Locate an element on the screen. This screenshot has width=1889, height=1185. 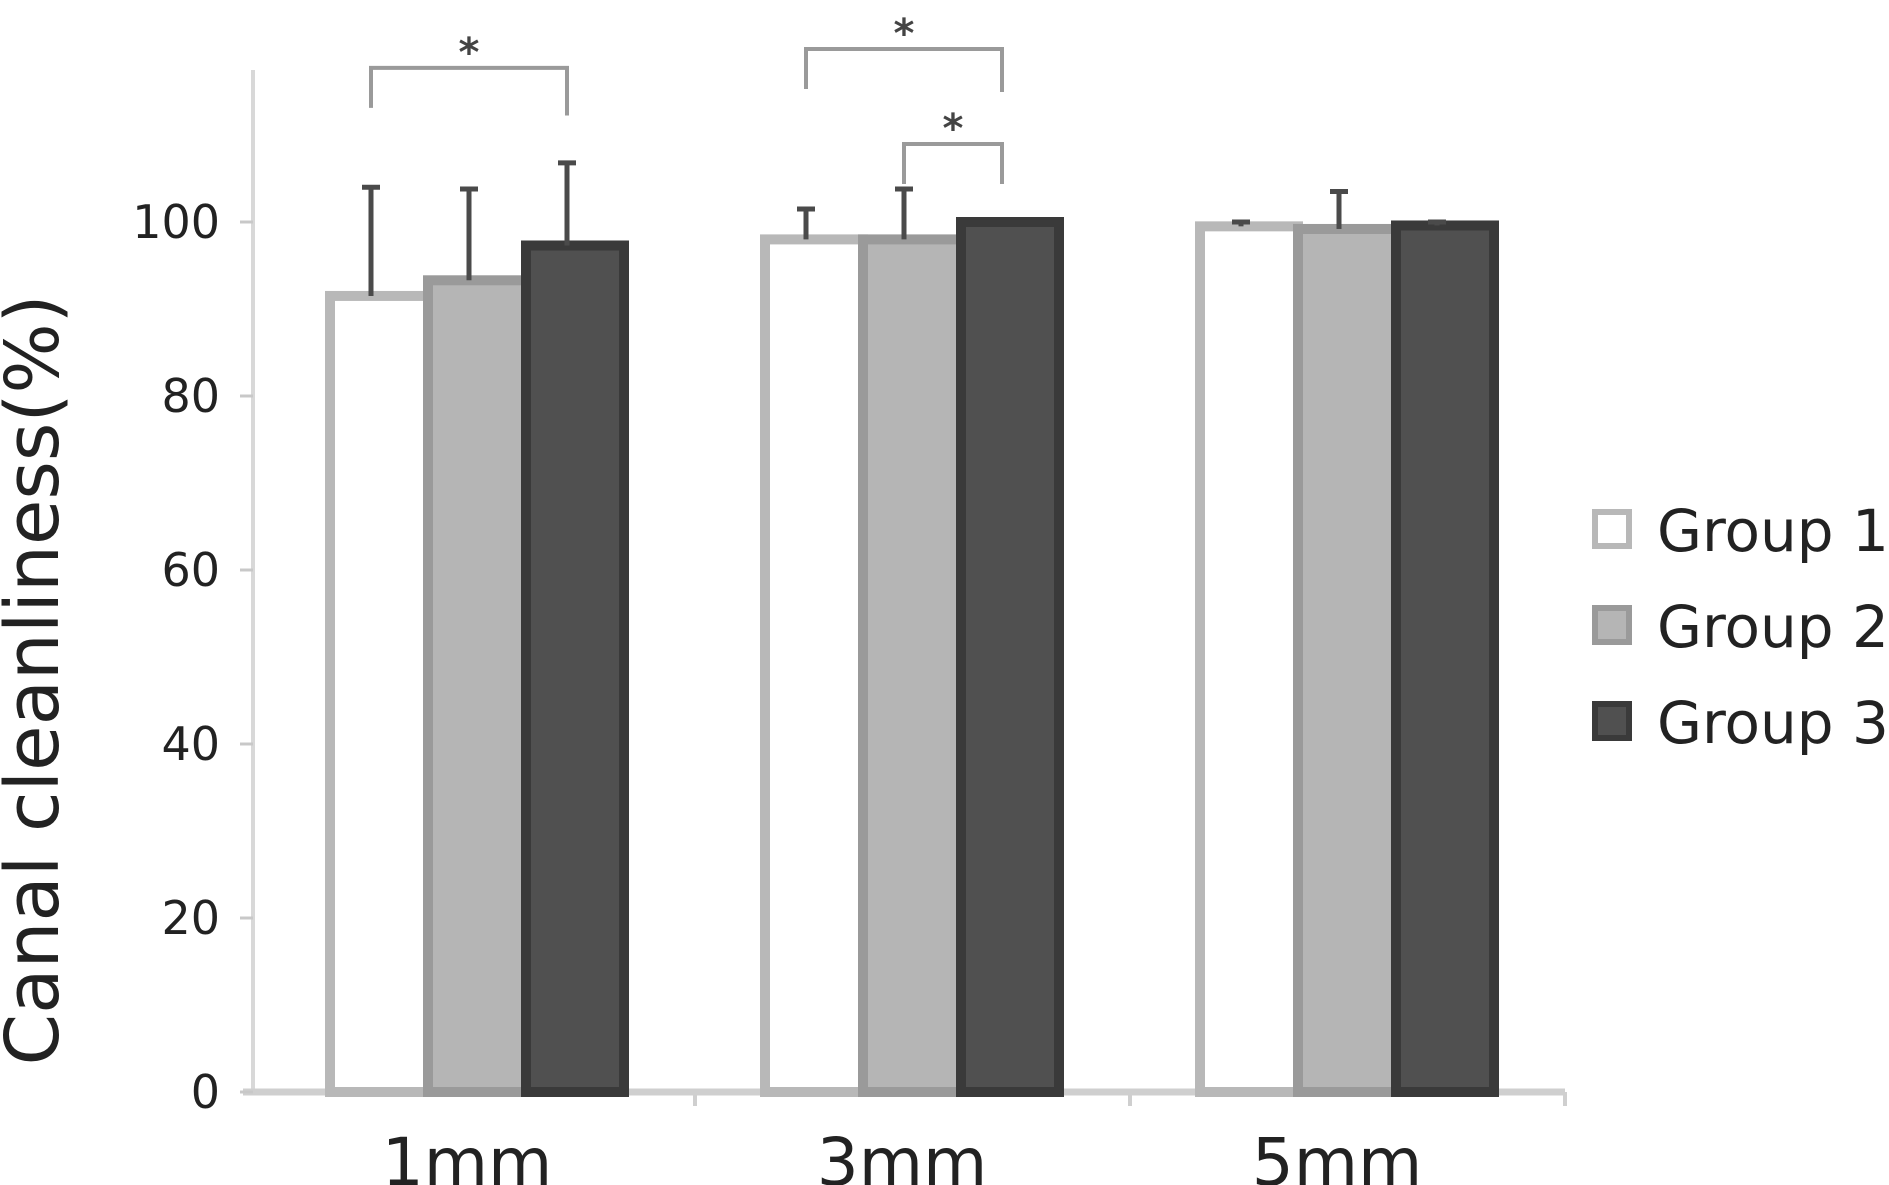
significance-brackets: * * * is located at coordinates (686, 97).